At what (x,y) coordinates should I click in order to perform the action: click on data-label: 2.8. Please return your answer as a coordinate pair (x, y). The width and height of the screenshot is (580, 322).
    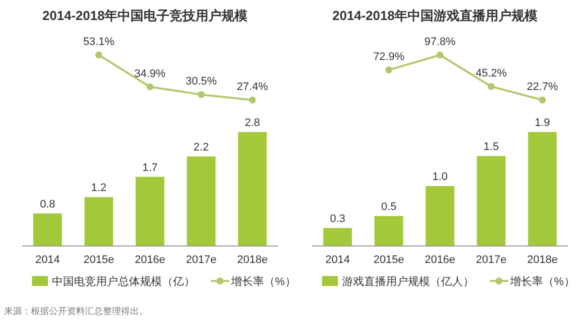
    Looking at the image, I should click on (252, 123).